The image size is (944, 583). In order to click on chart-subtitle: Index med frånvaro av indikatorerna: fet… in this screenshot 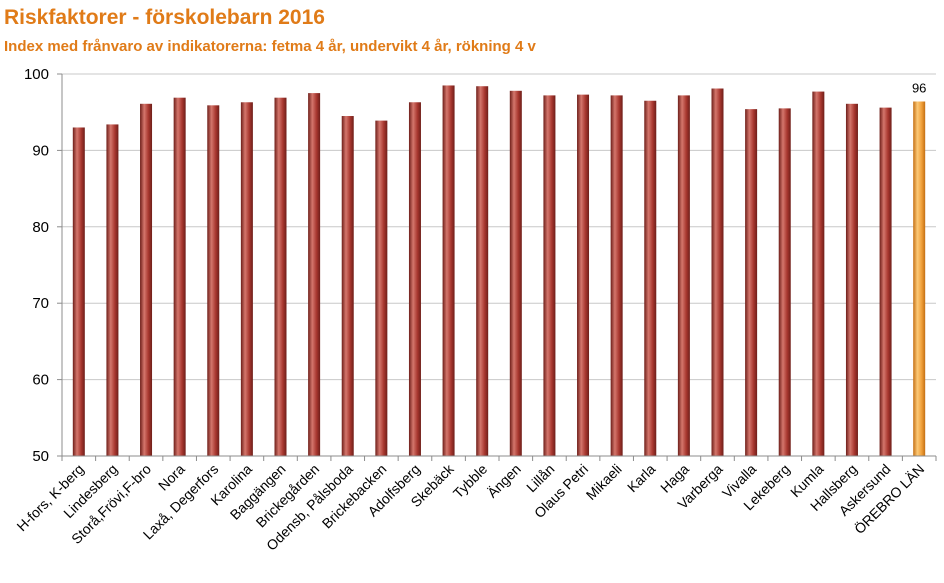, I will do `click(270, 46)`.